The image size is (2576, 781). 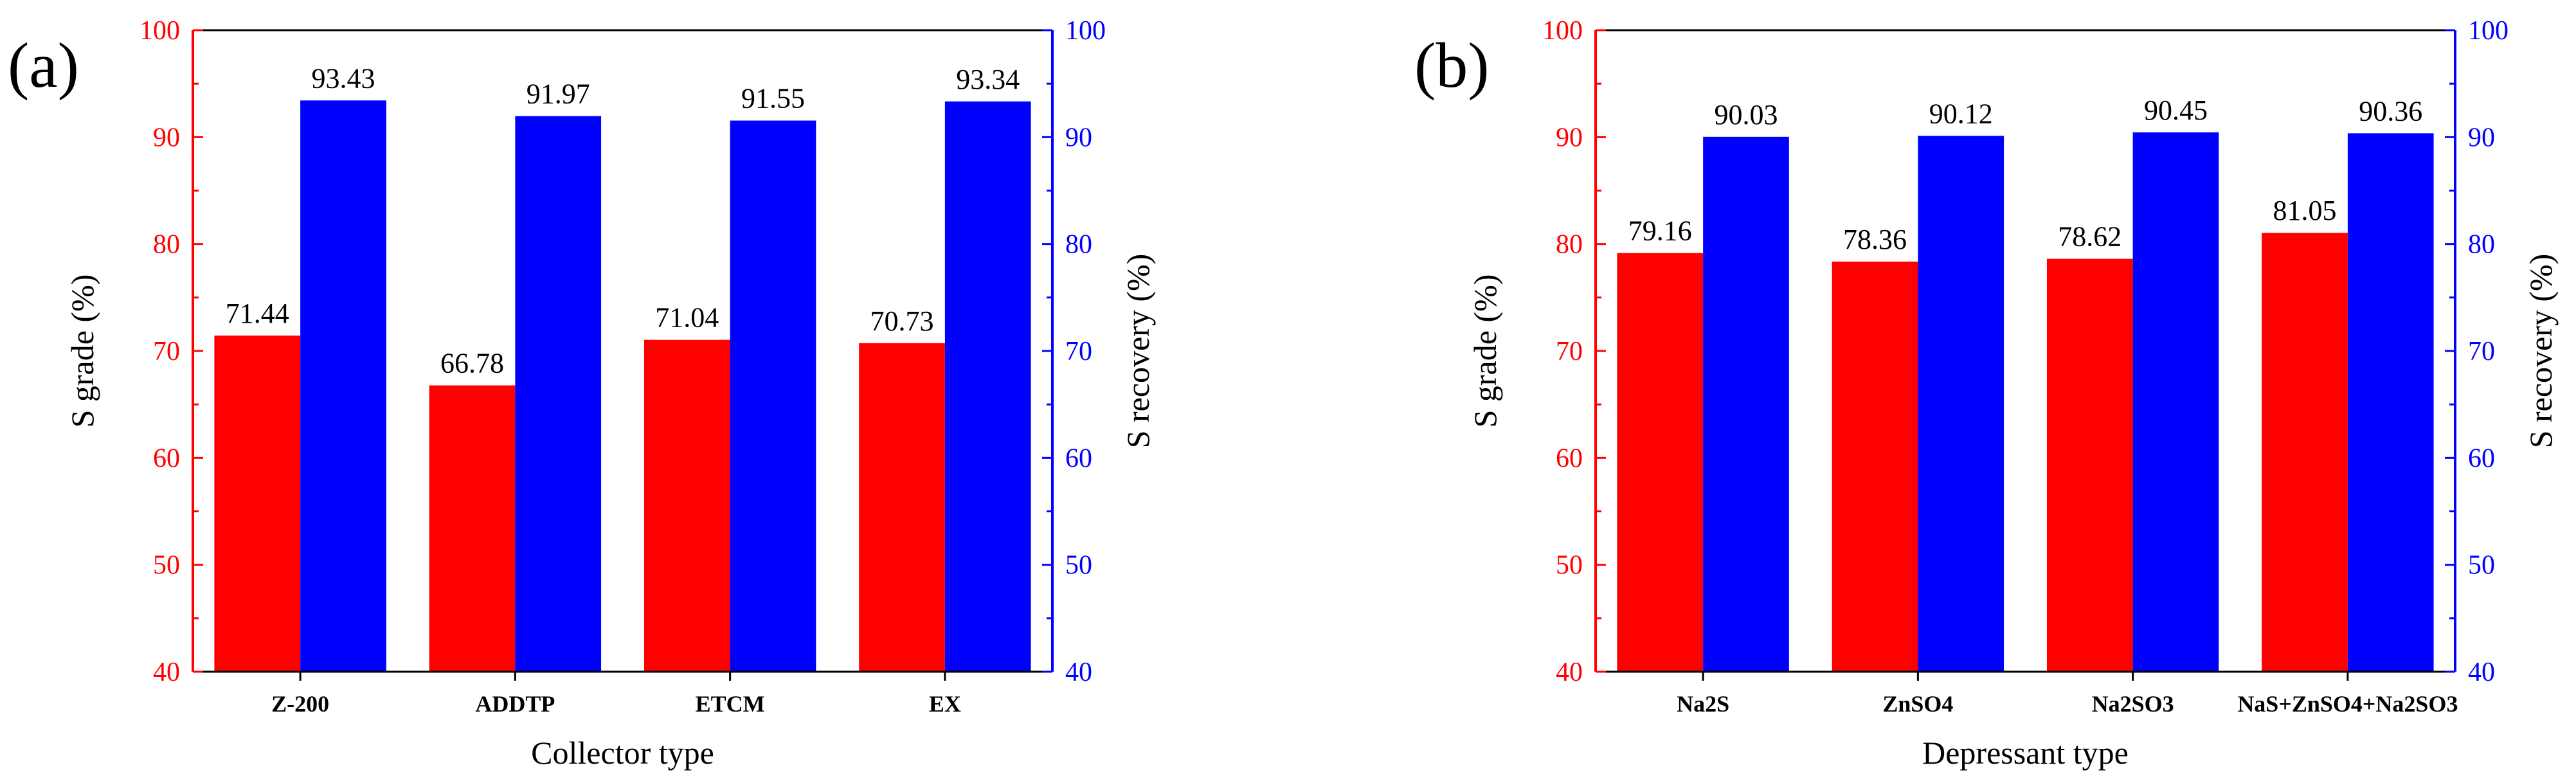 What do you see at coordinates (988, 79) in the screenshot?
I see `data-label-recovery-0-3: 93.34` at bounding box center [988, 79].